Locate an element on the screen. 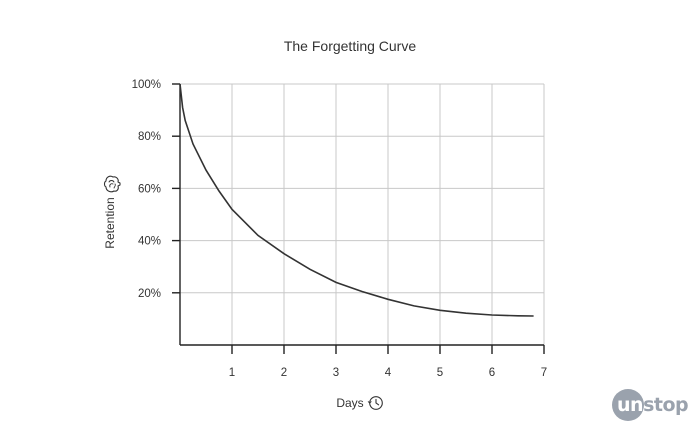  x-tick-label: 4 is located at coordinates (388, 373).